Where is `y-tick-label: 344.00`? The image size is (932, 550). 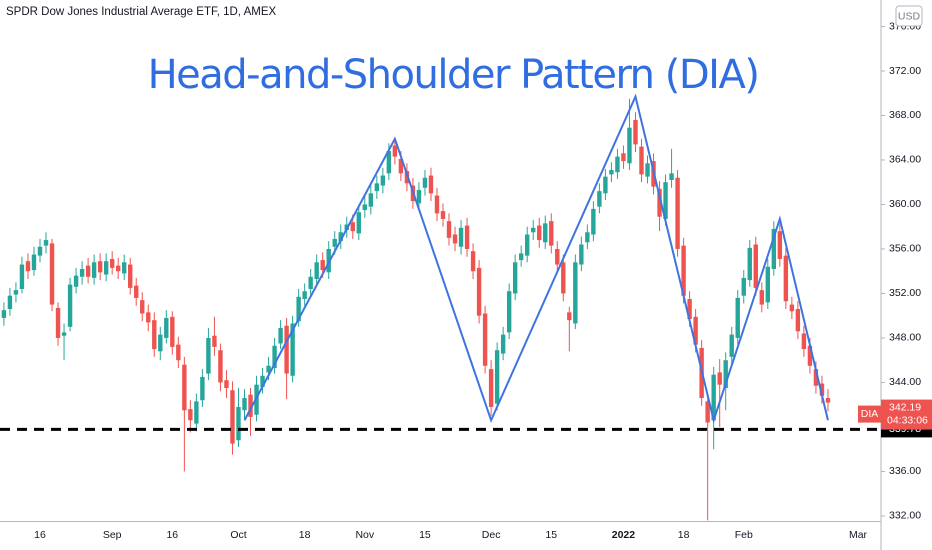
y-tick-label: 344.00 is located at coordinates (905, 382).